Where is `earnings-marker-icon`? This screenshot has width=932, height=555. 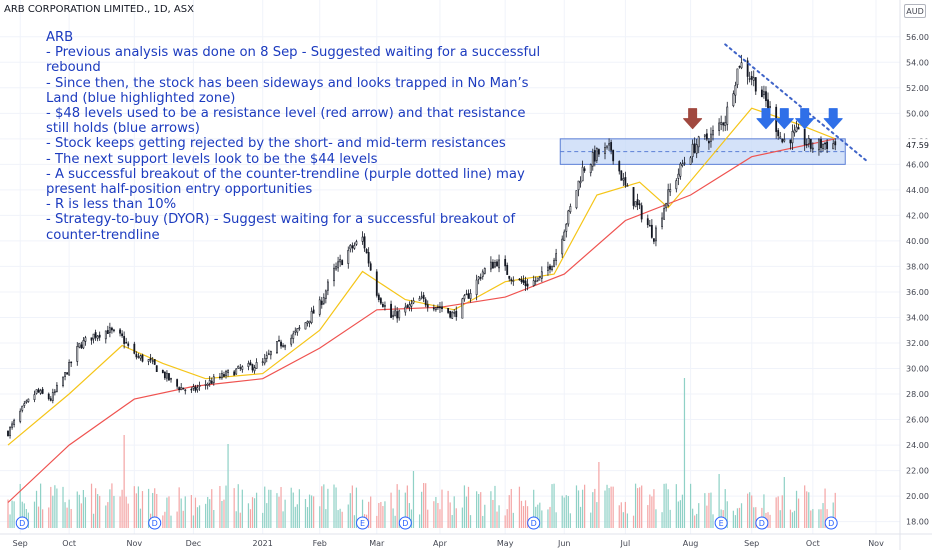 earnings-marker-icon is located at coordinates (363, 523).